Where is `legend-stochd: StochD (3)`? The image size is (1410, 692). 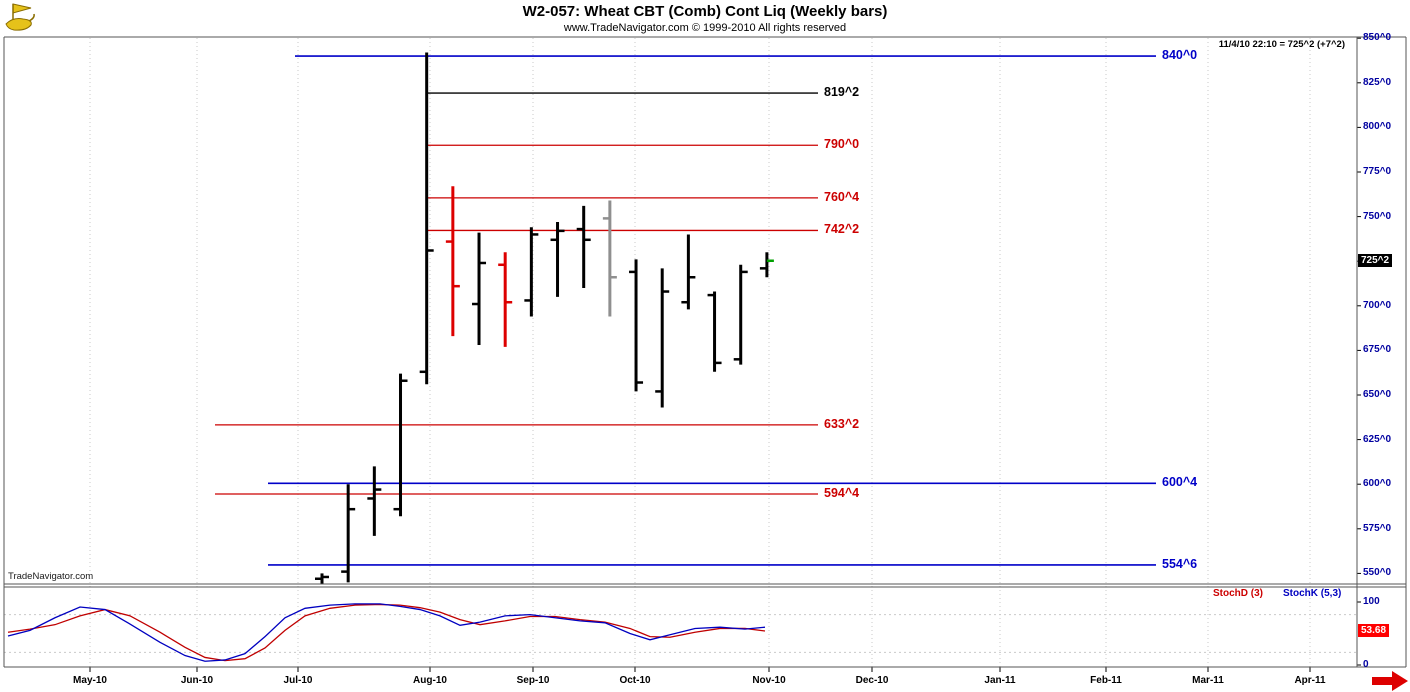
legend-stochd: StochD (3) is located at coordinates (1238, 593).